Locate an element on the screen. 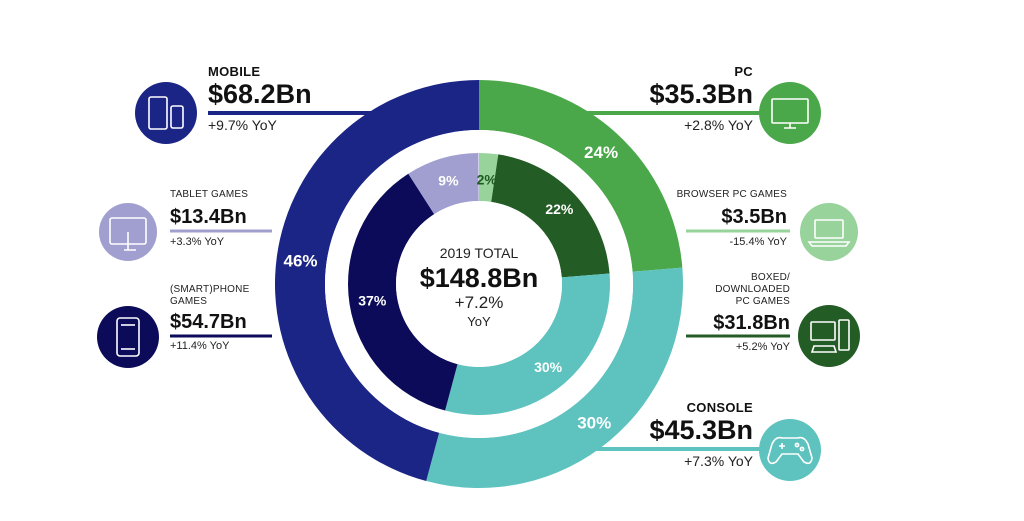  pc-icon-circle is located at coordinates (790, 113).